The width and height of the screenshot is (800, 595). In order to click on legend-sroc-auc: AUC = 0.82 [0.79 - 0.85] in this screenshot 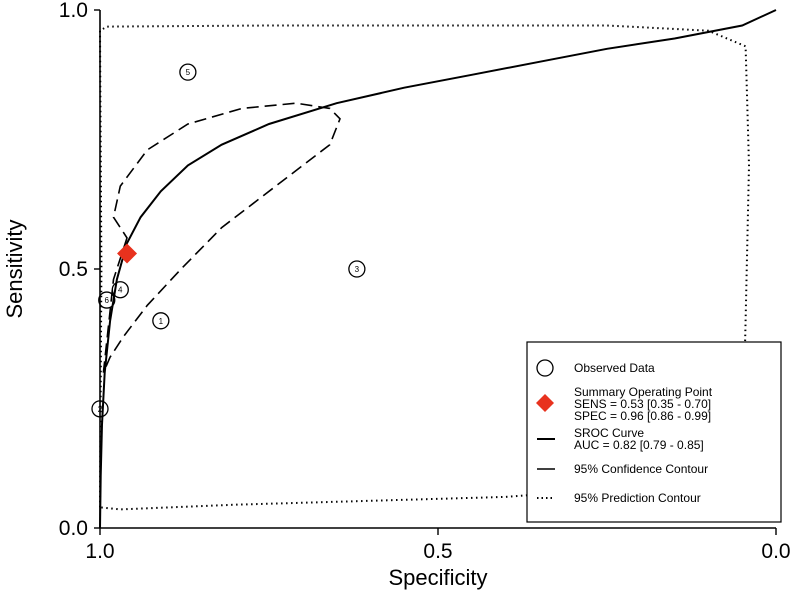, I will do `click(639, 445)`.